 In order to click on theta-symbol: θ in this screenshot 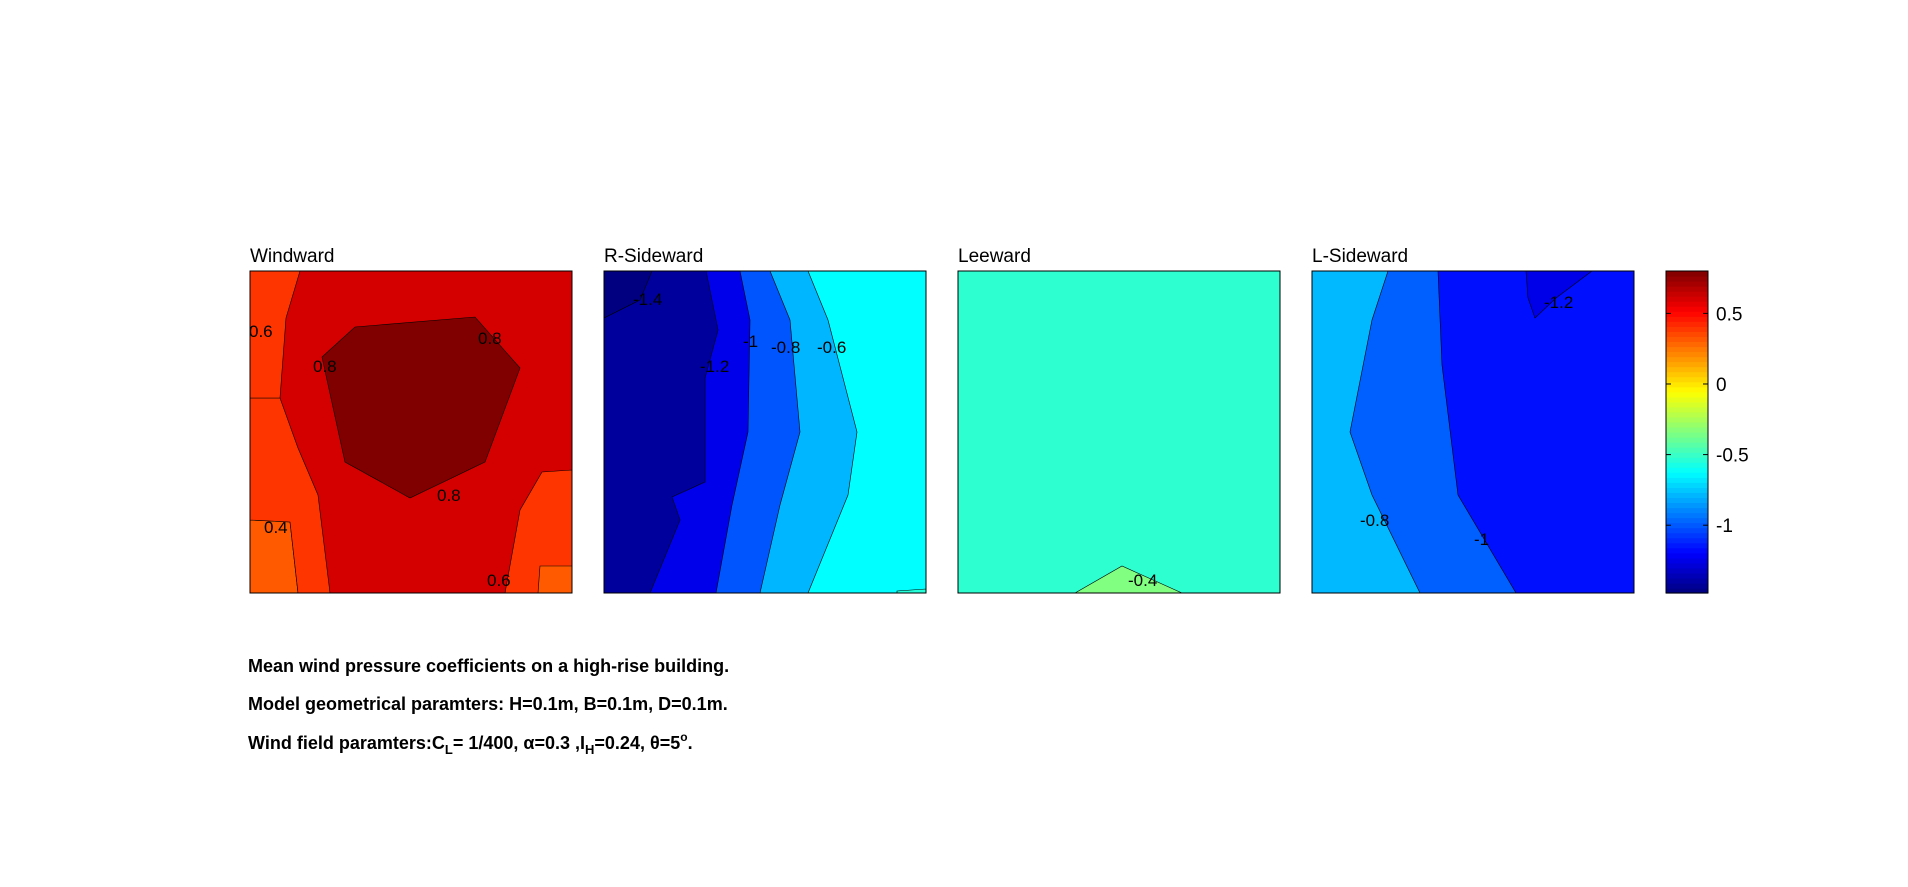, I will do `click(654, 743)`.